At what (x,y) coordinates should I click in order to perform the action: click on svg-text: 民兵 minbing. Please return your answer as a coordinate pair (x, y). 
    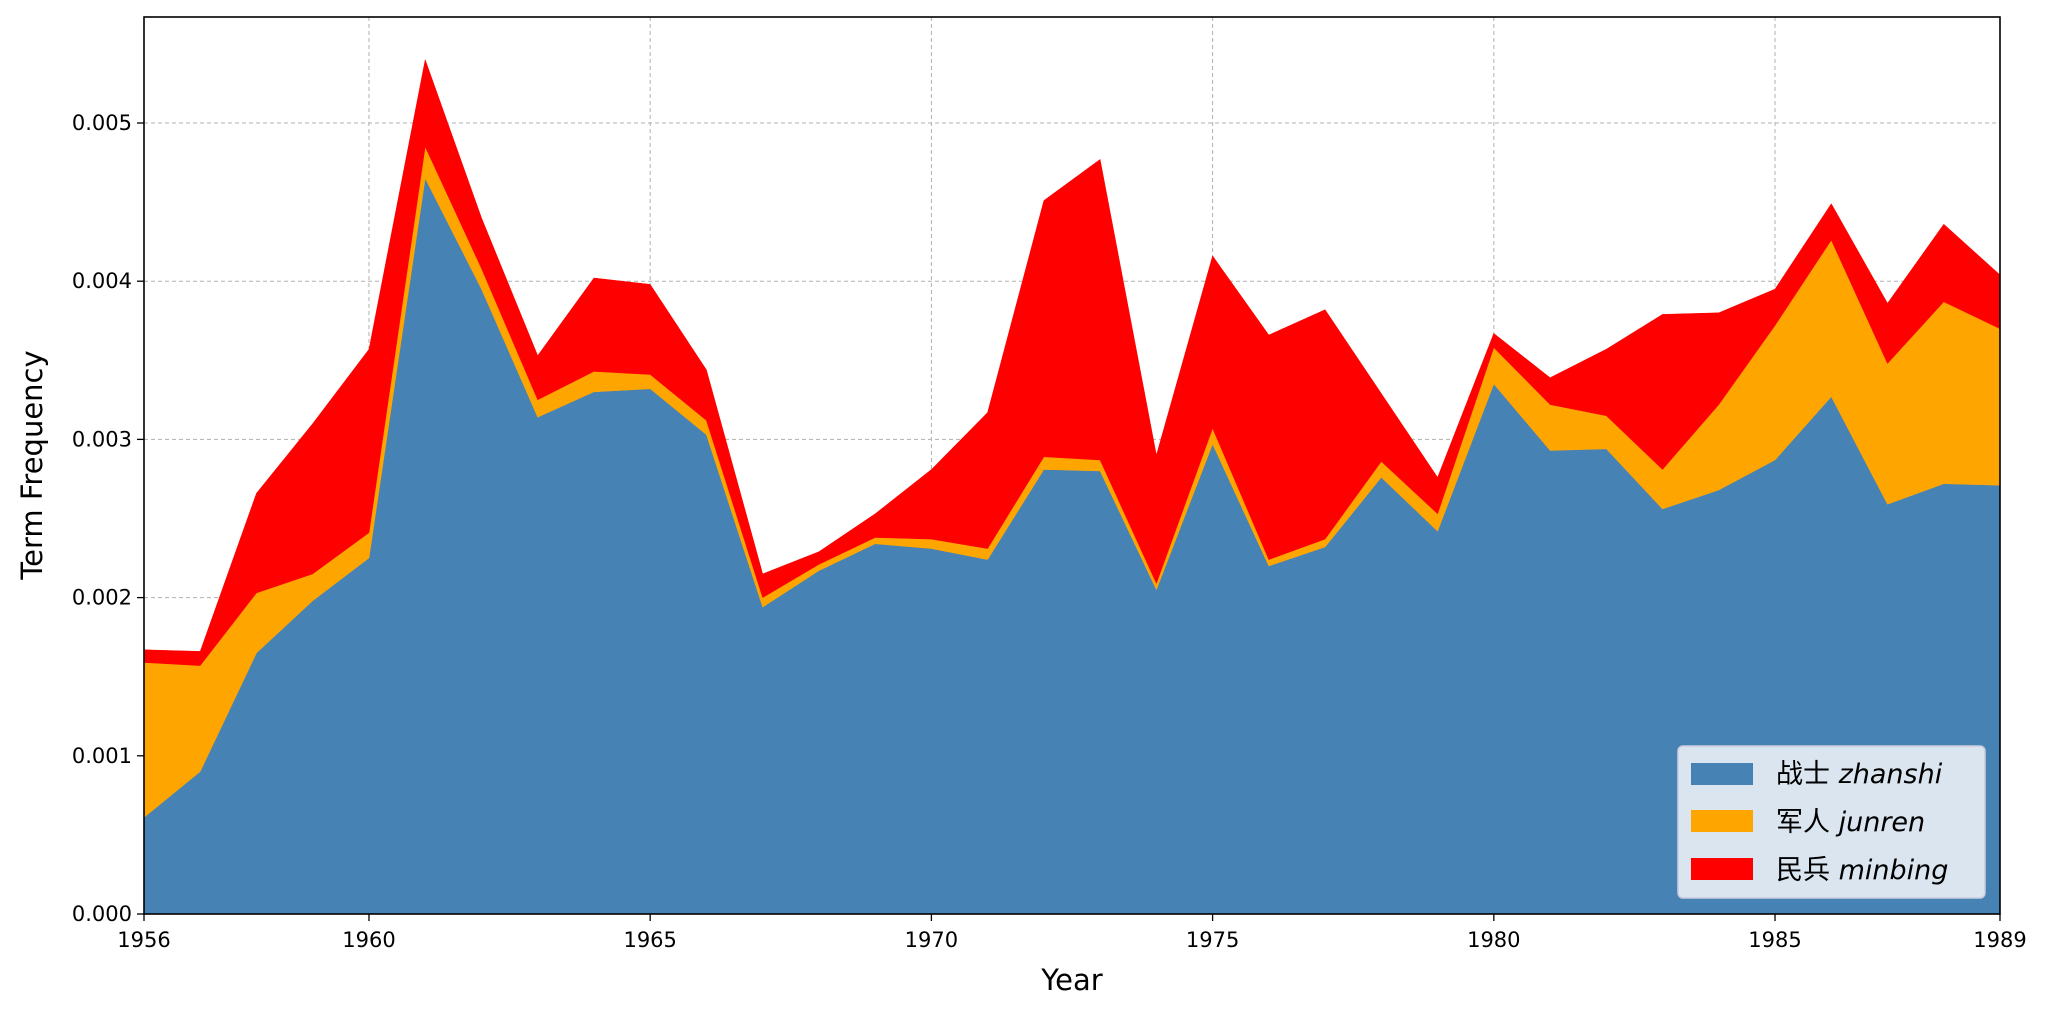
    Looking at the image, I should click on (1862, 870).